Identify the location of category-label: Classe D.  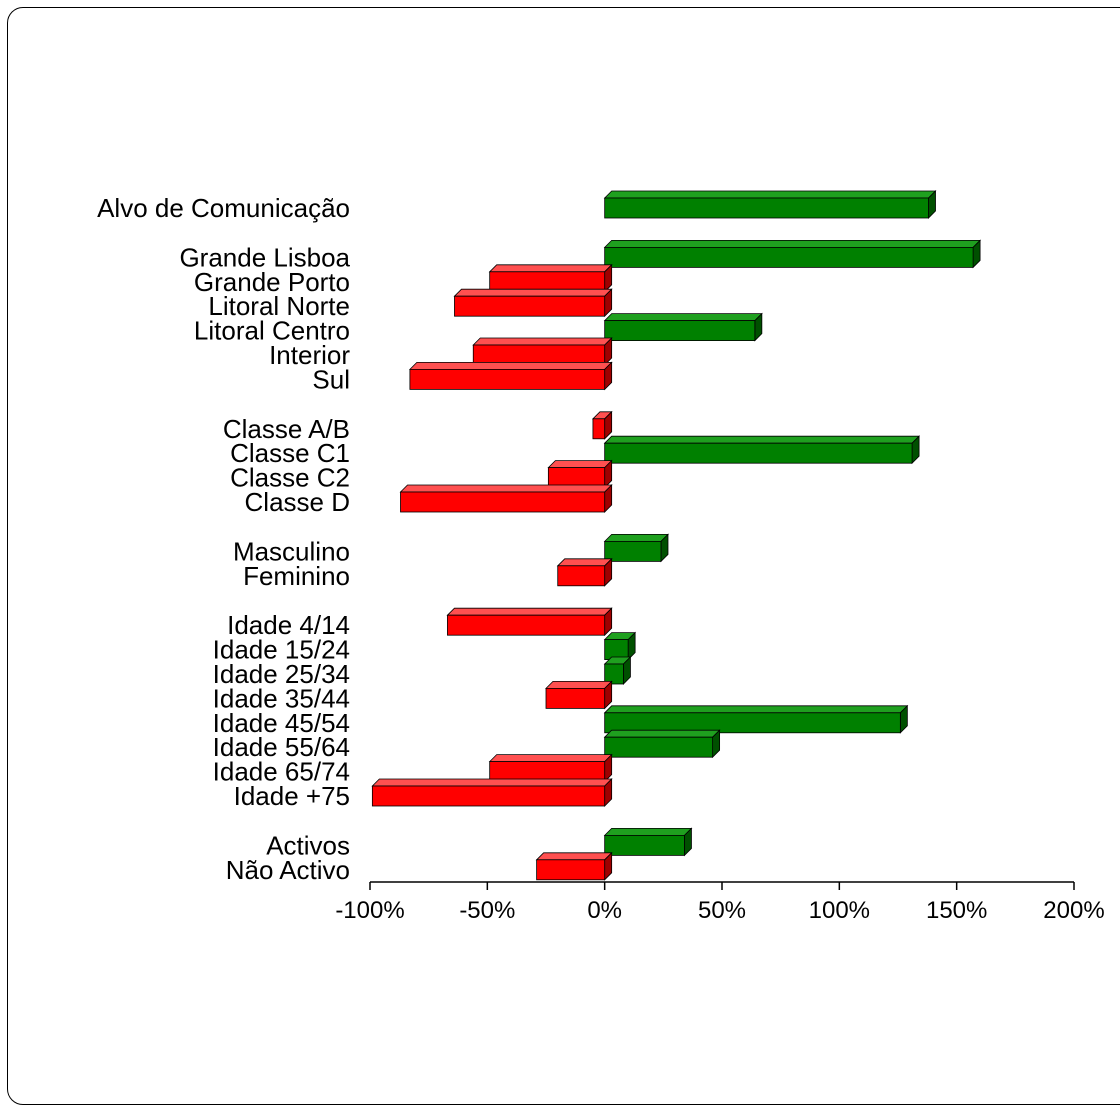
(297, 502).